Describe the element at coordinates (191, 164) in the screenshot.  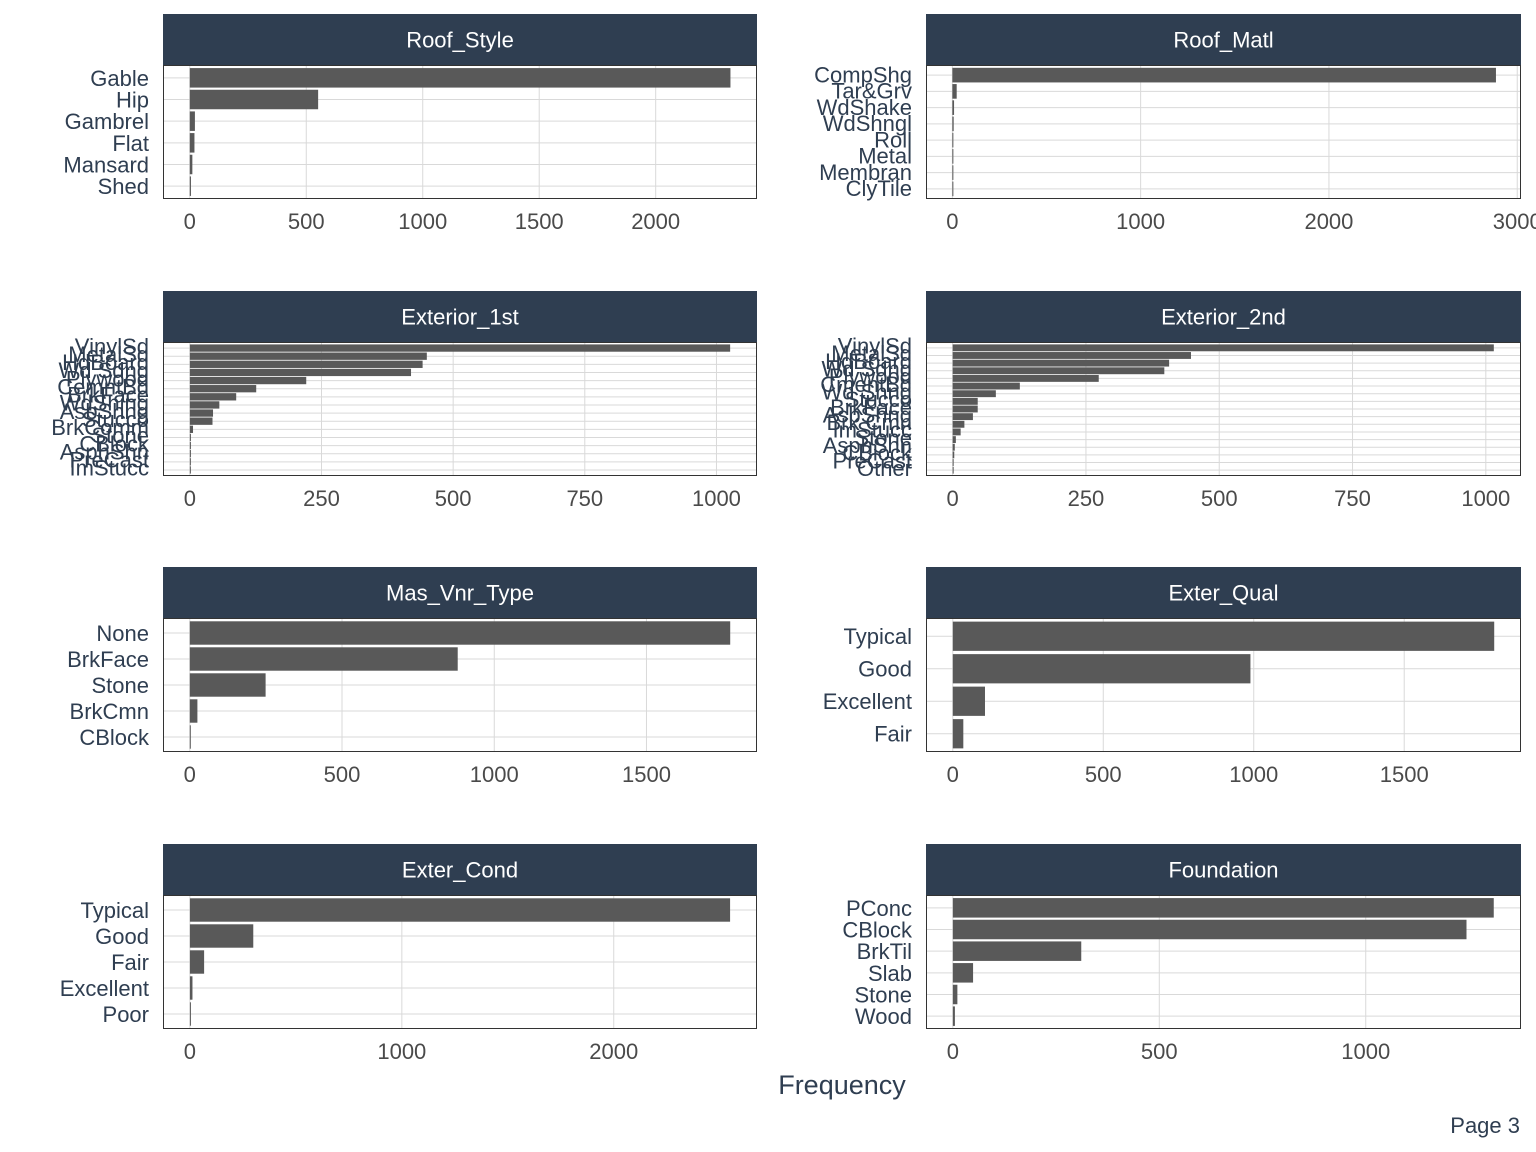
I see `bar-mansard` at that location.